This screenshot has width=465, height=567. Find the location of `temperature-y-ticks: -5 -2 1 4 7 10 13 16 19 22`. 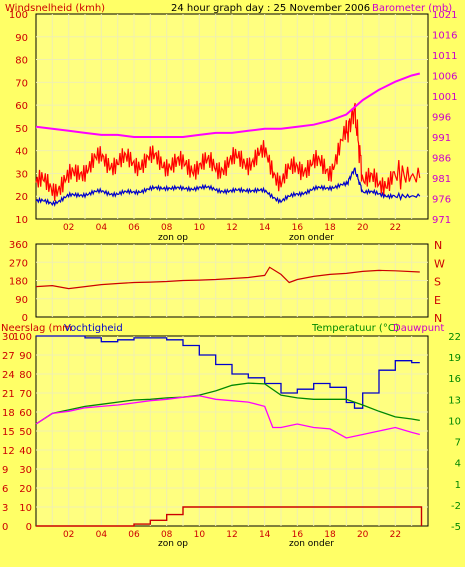

temperature-y-ticks: -5 -2 1 4 7 10 13 16 19 22 is located at coordinates (454, 432).